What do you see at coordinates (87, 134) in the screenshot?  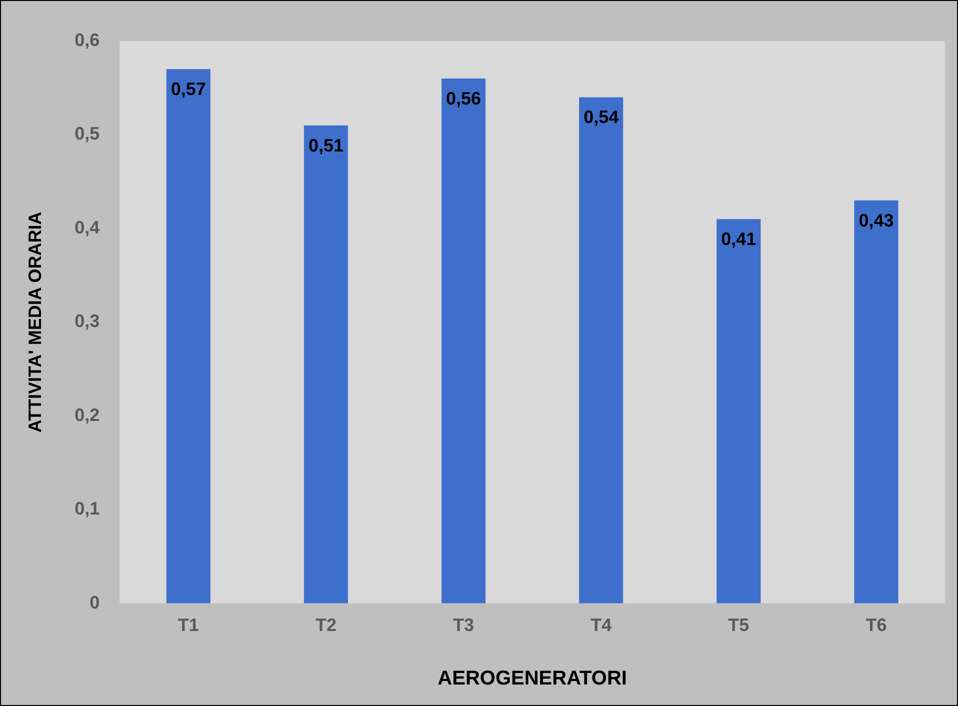 I see `y-tick-label: 0,5` at bounding box center [87, 134].